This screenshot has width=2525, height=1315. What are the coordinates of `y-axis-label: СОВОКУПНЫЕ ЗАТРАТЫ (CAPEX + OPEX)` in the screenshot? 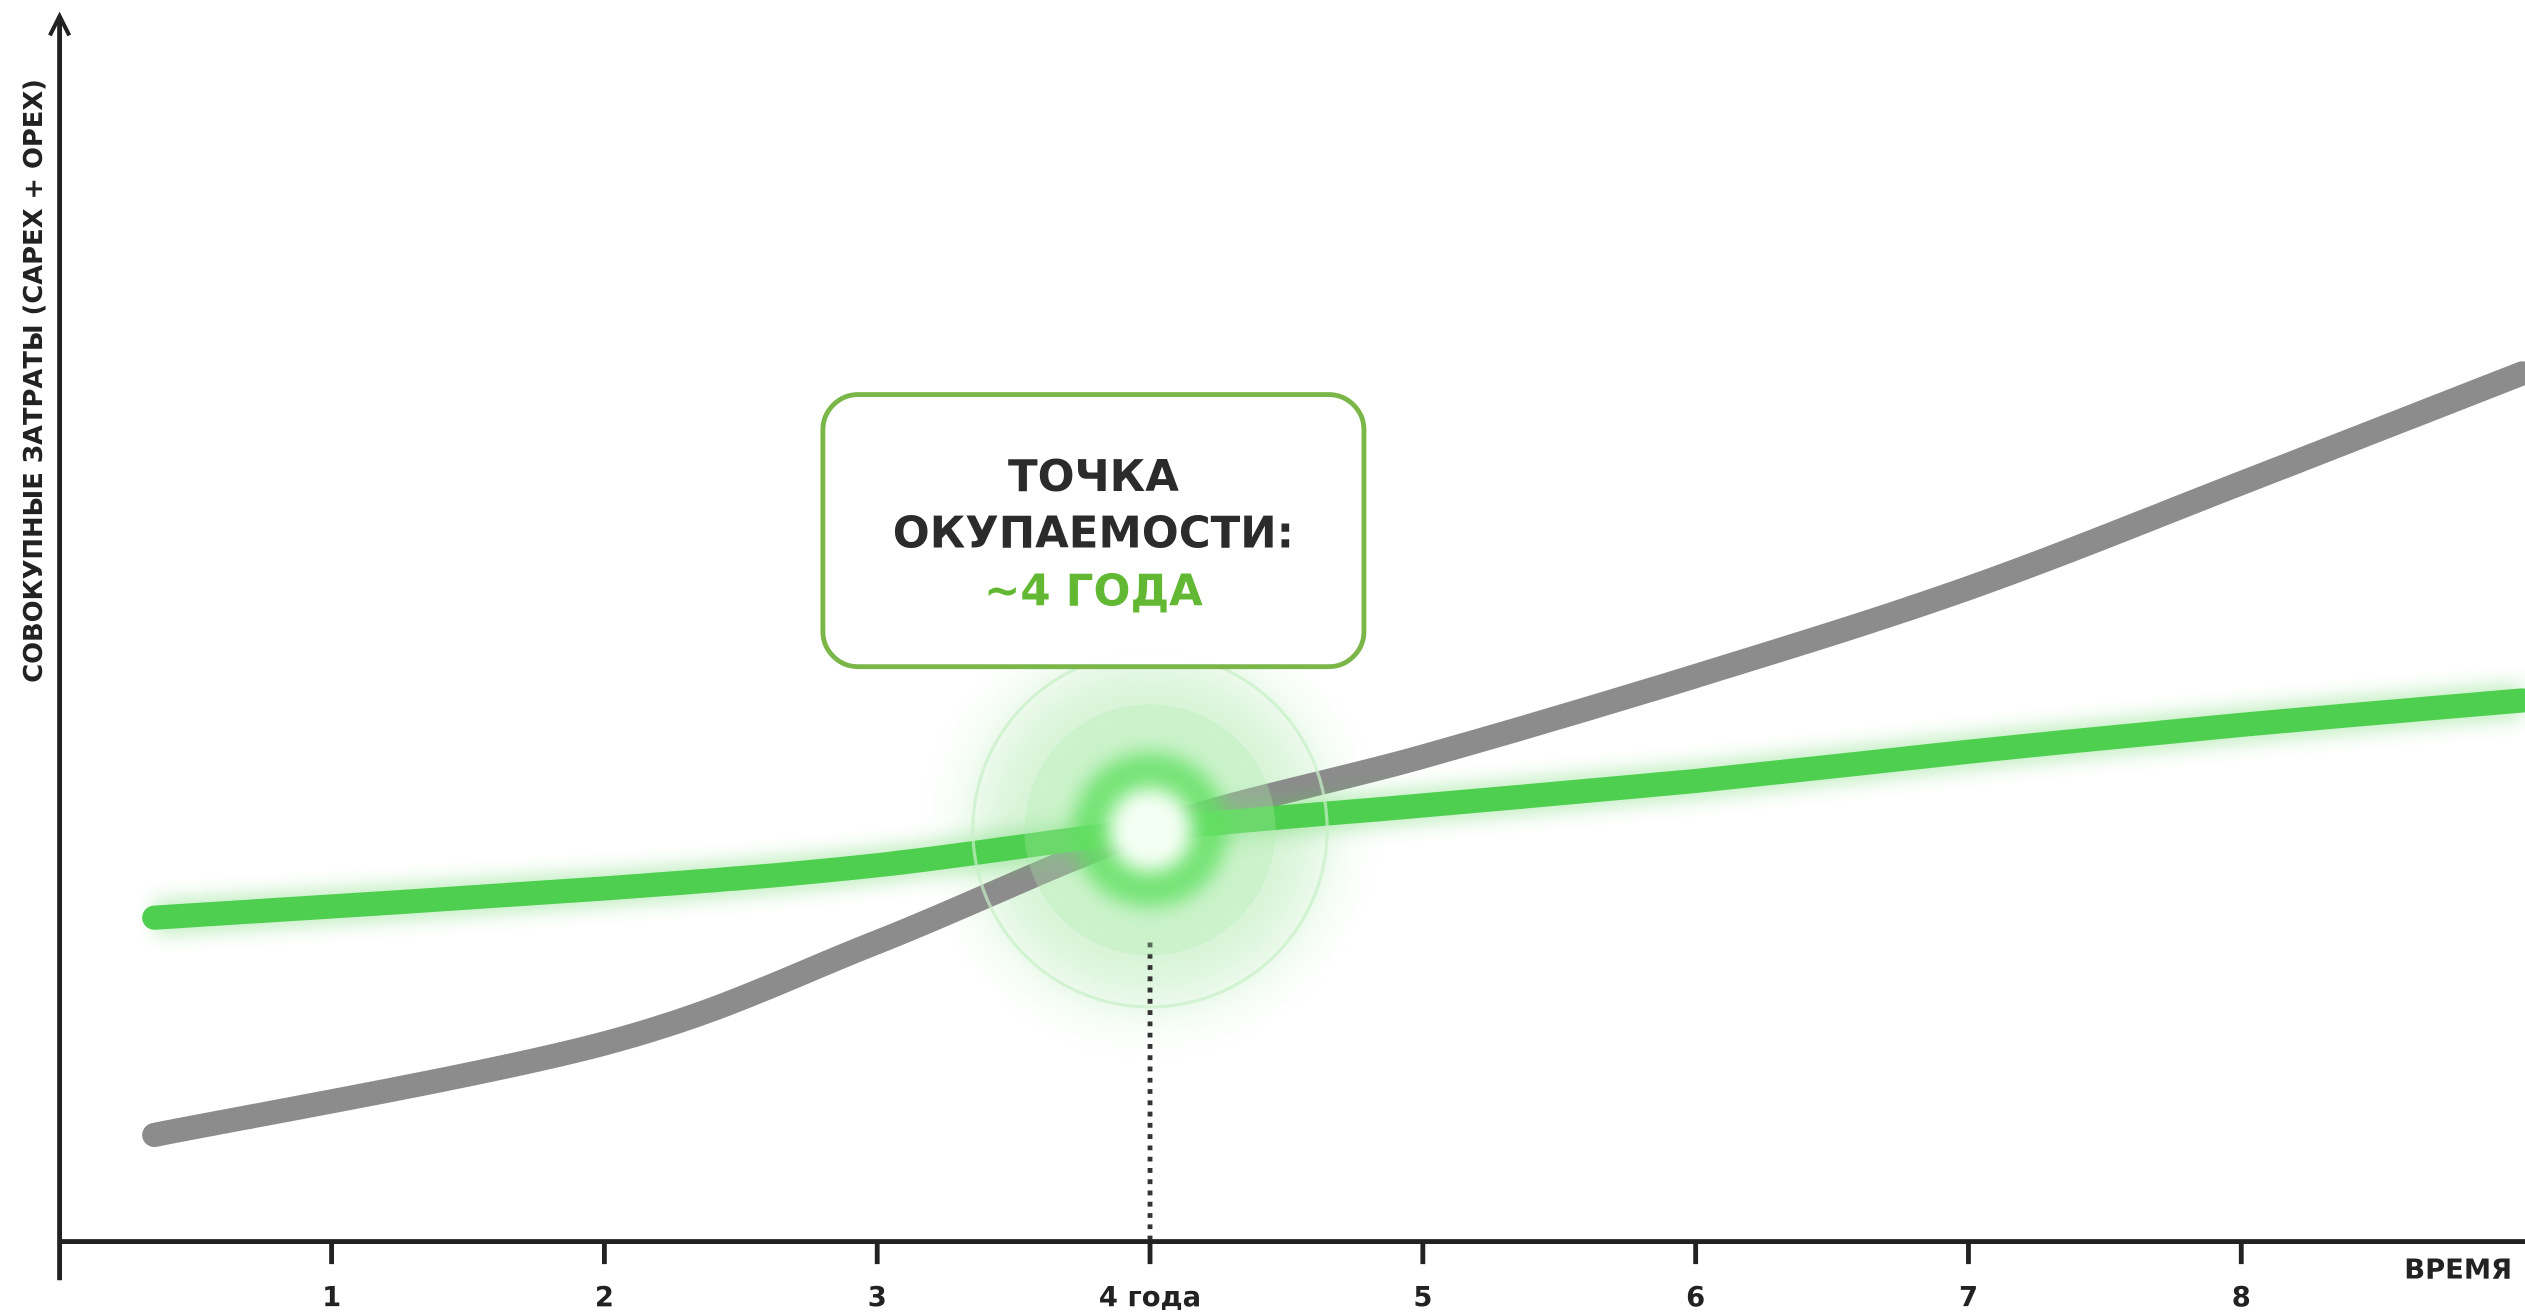 It's located at (34, 381).